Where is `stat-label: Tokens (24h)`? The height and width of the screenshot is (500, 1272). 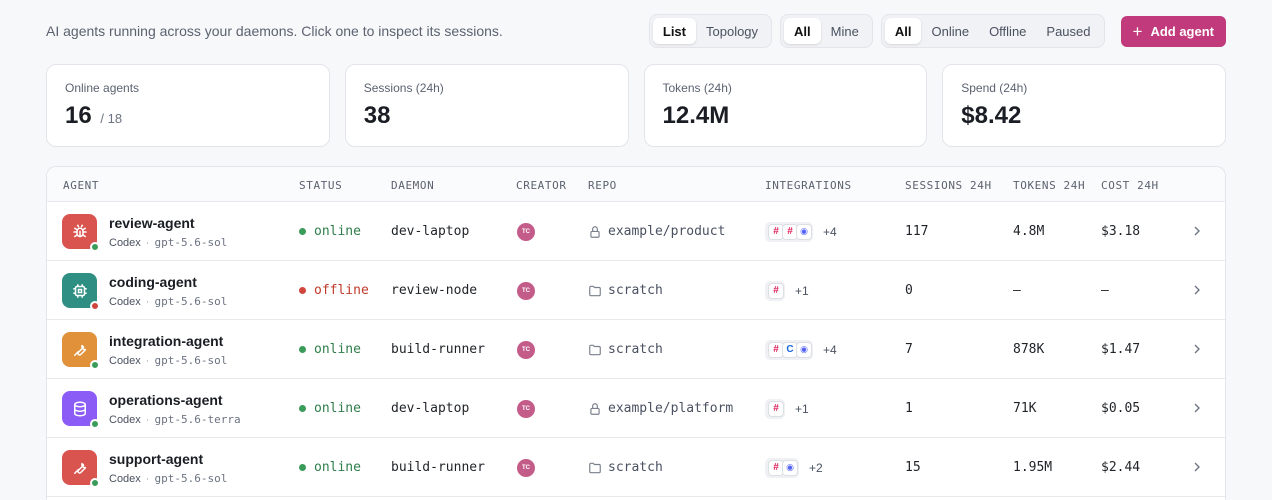
stat-label: Tokens (24h) is located at coordinates (697, 88).